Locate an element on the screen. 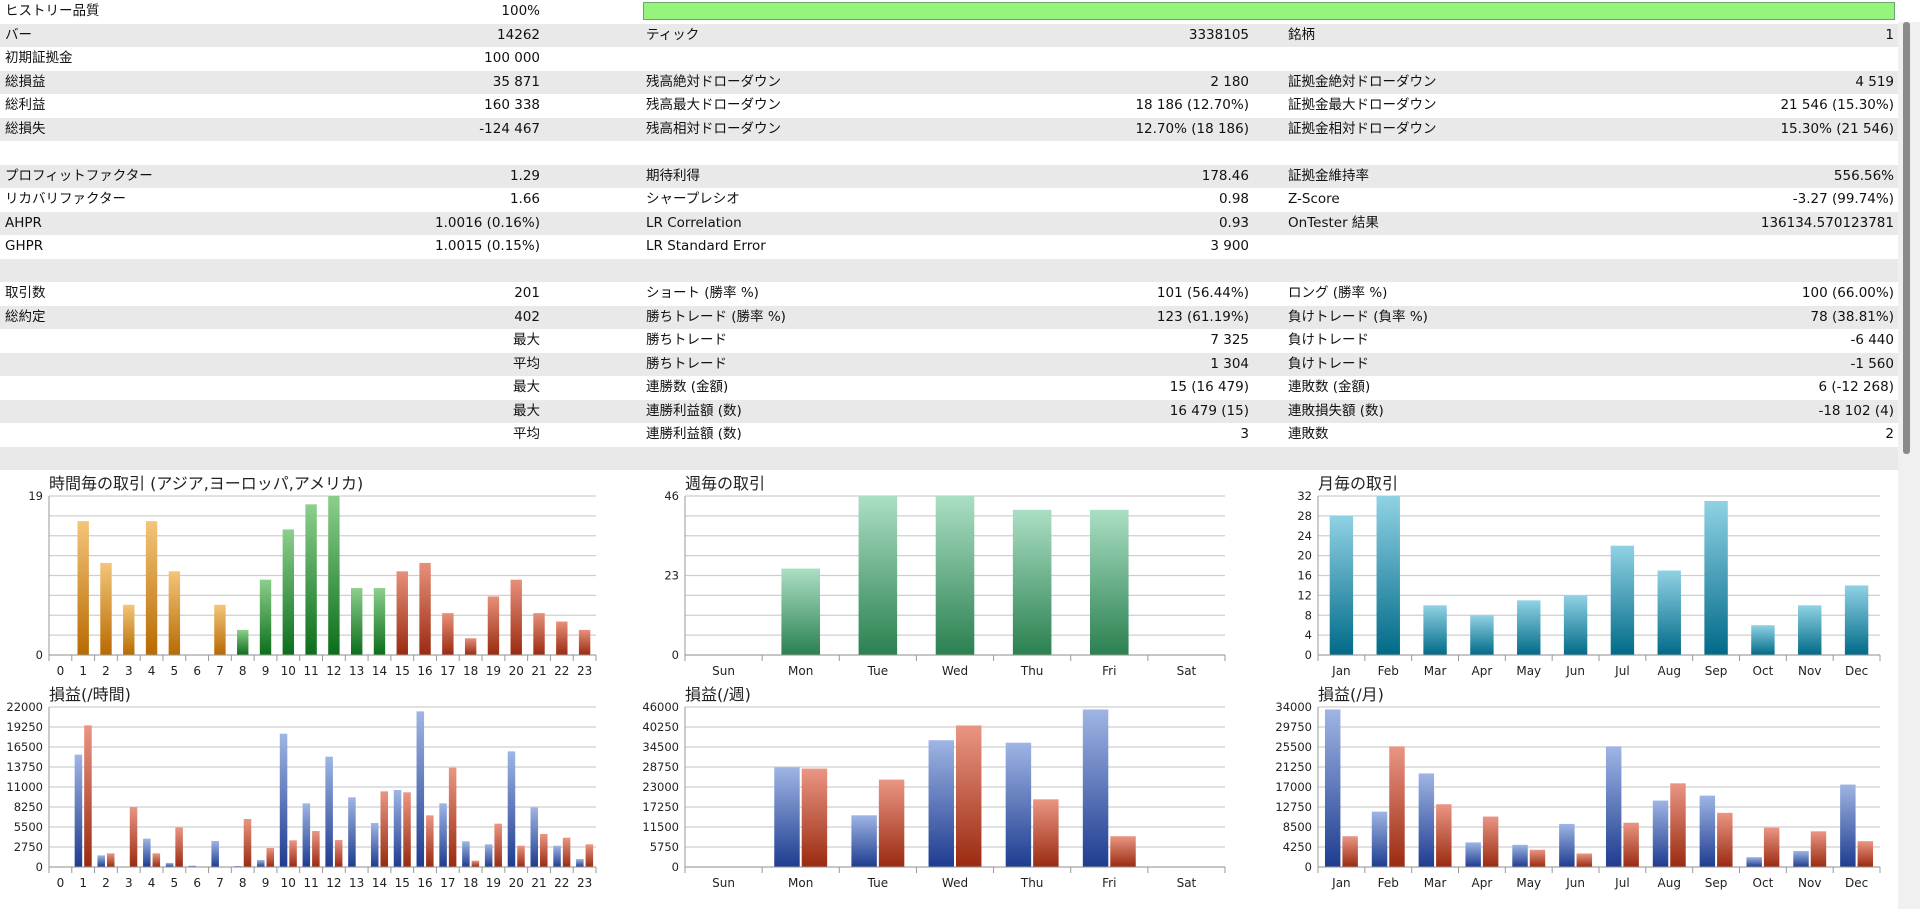 Image resolution: width=1920 pixels, height=909 pixels. stat-label: 連勝利益額 (数) is located at coordinates (694, 434).